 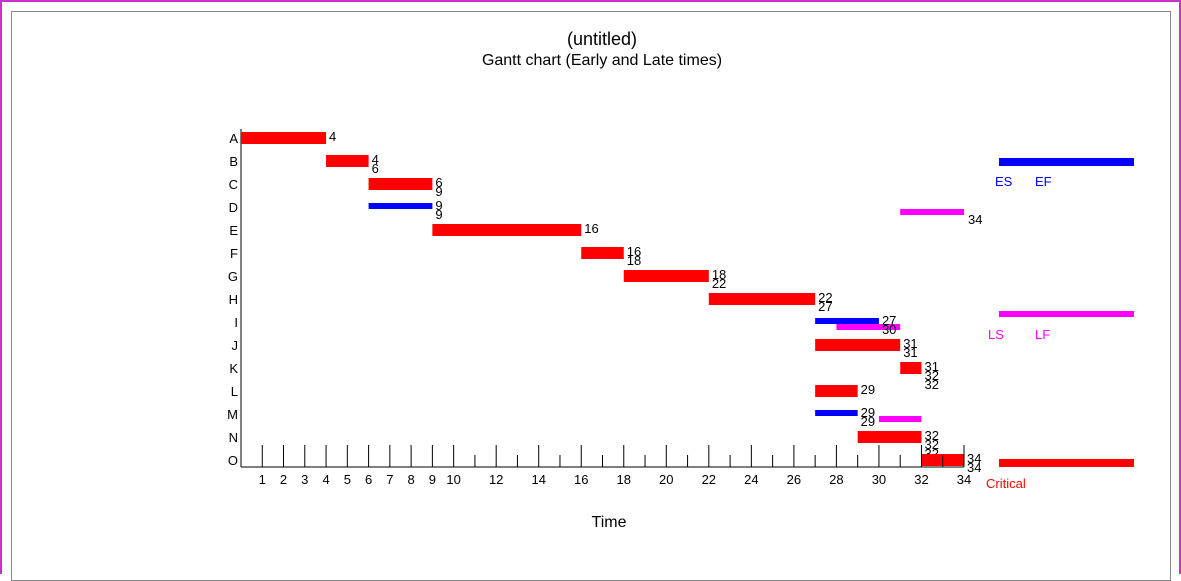 I want to click on critical-bar-C, so click(x=400, y=184).